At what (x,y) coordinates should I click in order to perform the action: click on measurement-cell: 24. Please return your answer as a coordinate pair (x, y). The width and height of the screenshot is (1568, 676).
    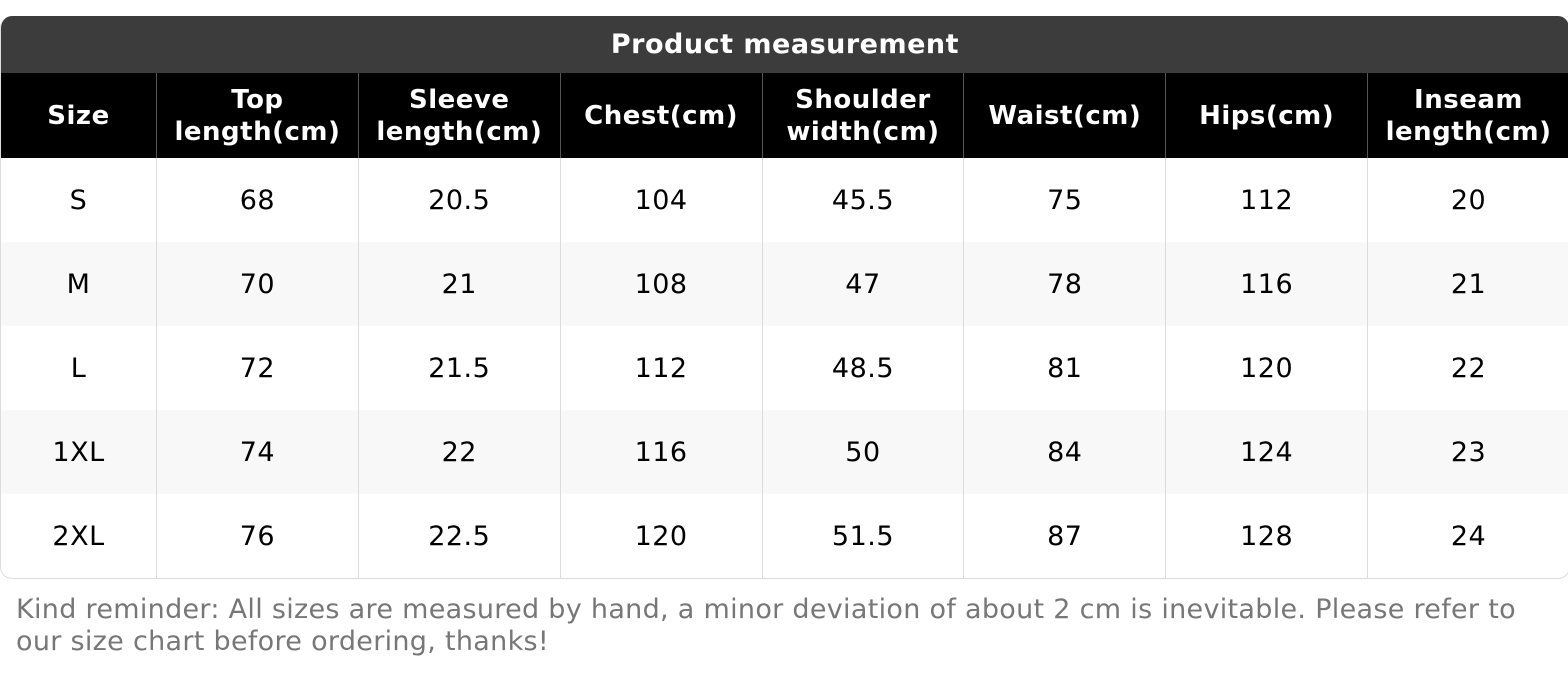
    Looking at the image, I should click on (1467, 536).